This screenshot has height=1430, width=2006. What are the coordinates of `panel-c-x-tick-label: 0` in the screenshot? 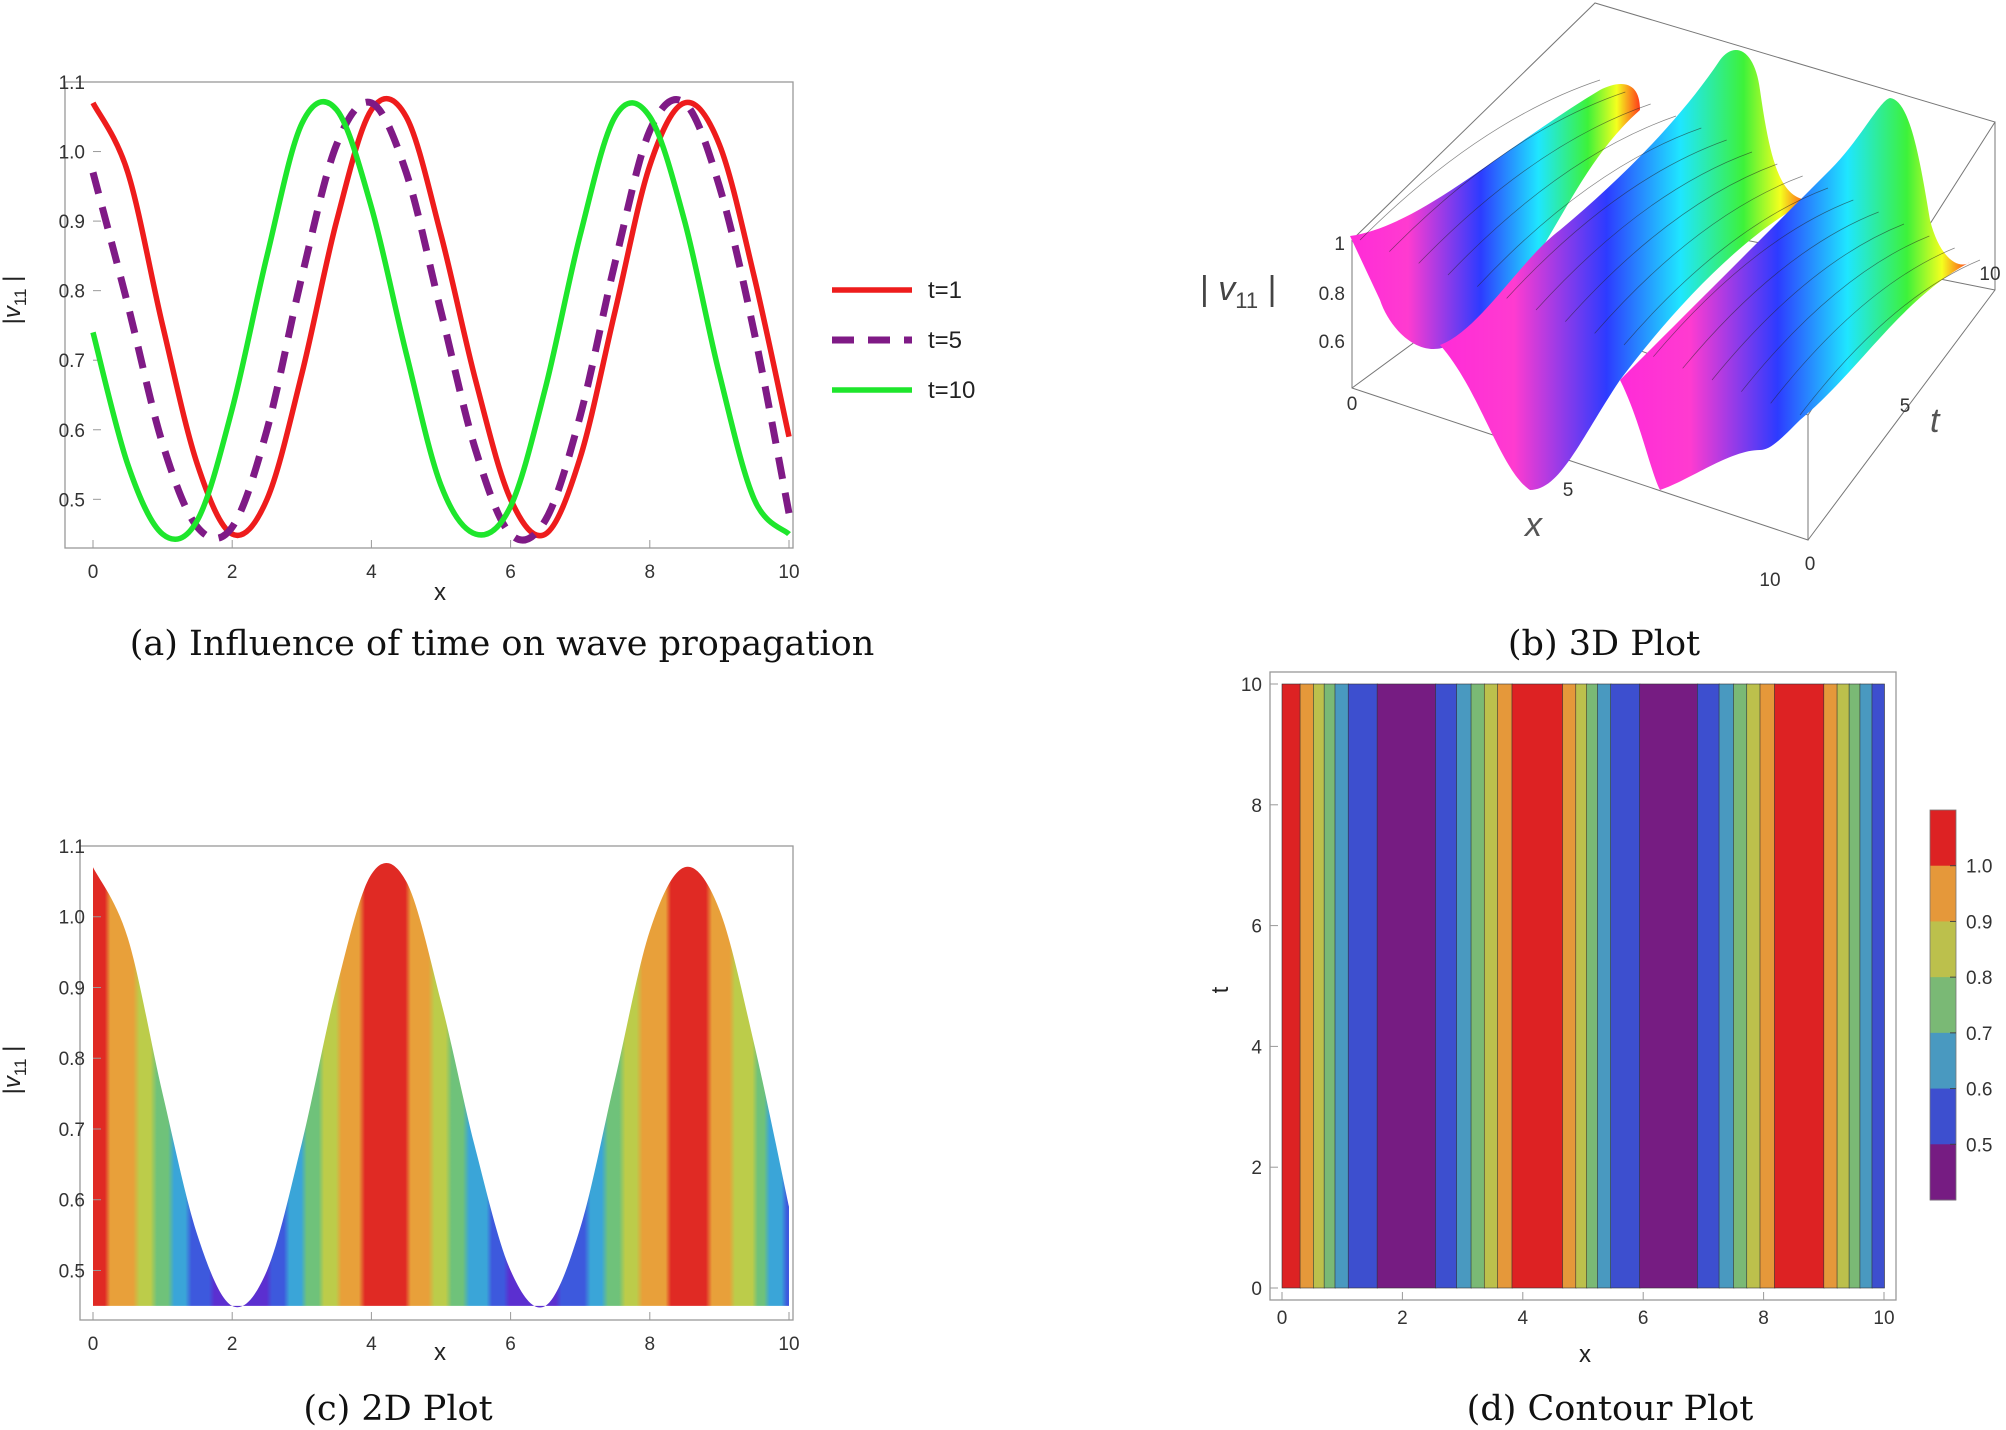 It's located at (93, 1344).